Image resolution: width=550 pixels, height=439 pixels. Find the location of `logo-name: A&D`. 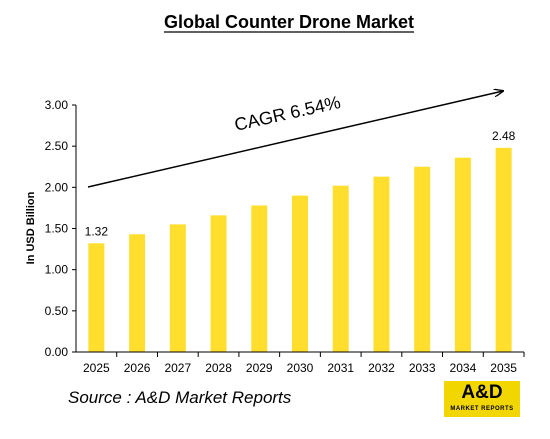

logo-name: A&D is located at coordinates (482, 392).